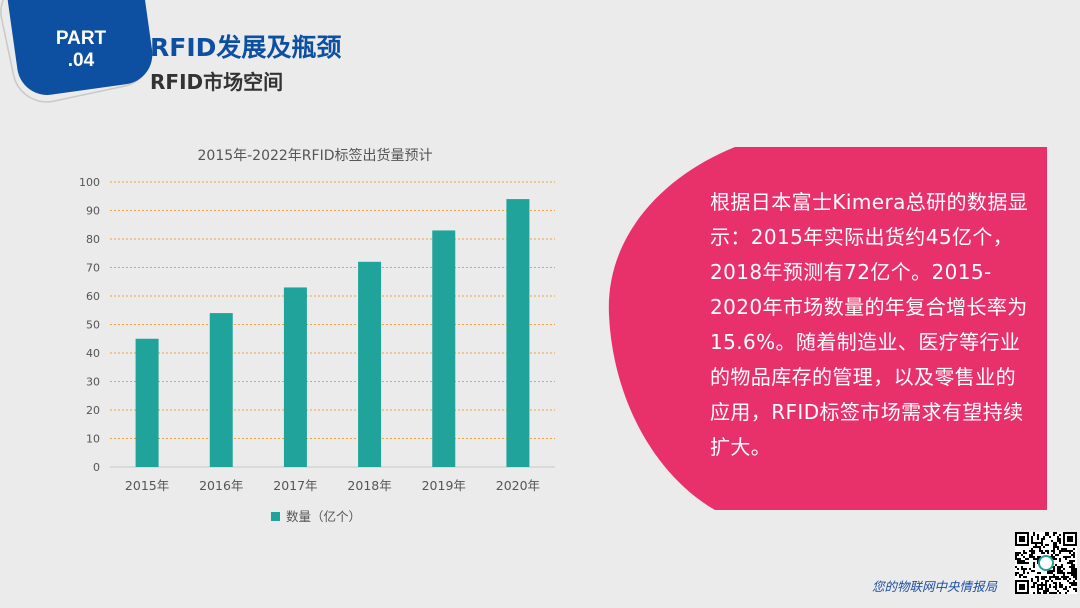 Image resolution: width=1080 pixels, height=608 pixels. Describe the element at coordinates (518, 333) in the screenshot. I see `bar-2020年` at that location.